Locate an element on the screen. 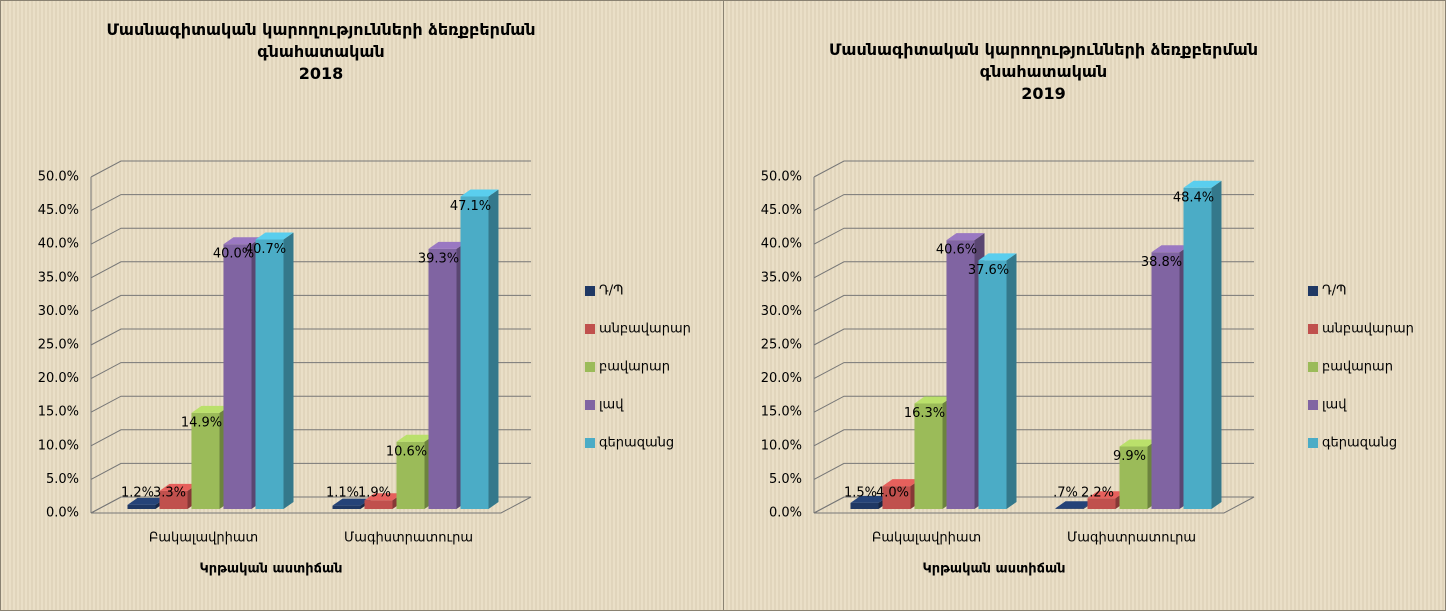 The image size is (1446, 611). data-label: .7% is located at coordinates (1065, 493).